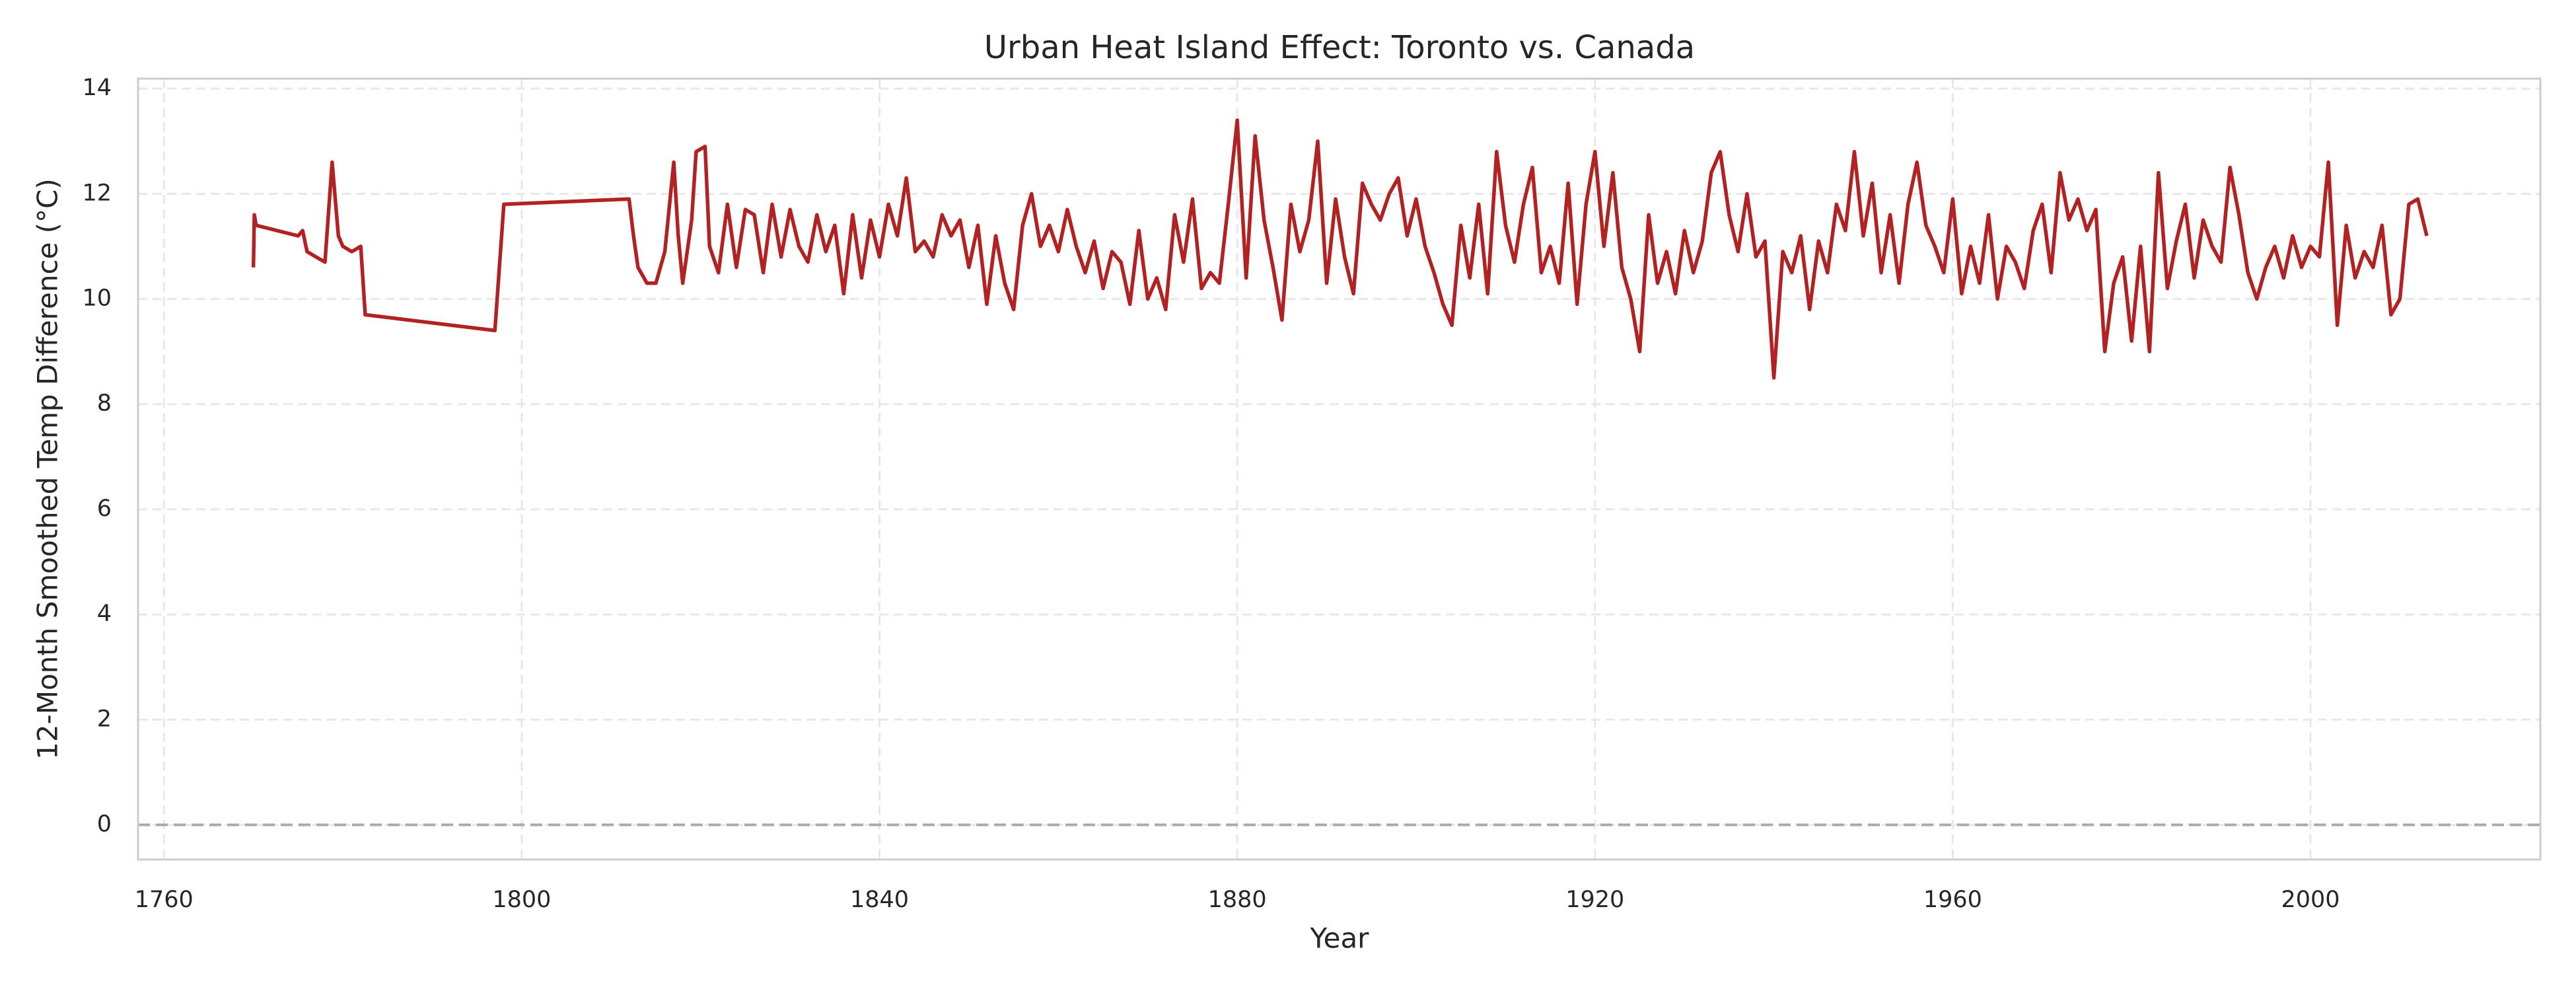 This screenshot has width=2576, height=991. Describe the element at coordinates (1340, 938) in the screenshot. I see `x-axis-label: Year` at that location.